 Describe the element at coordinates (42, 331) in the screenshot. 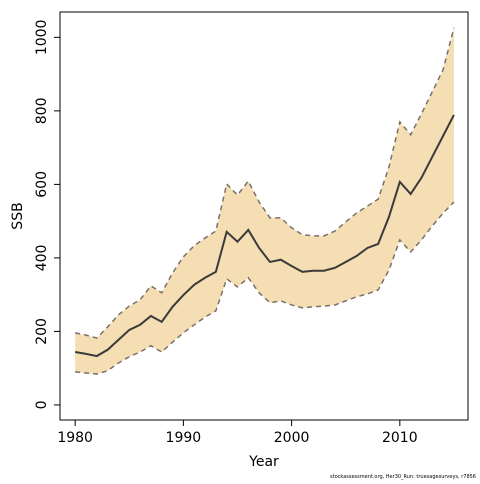

I see `y-tick-label: 200` at that location.